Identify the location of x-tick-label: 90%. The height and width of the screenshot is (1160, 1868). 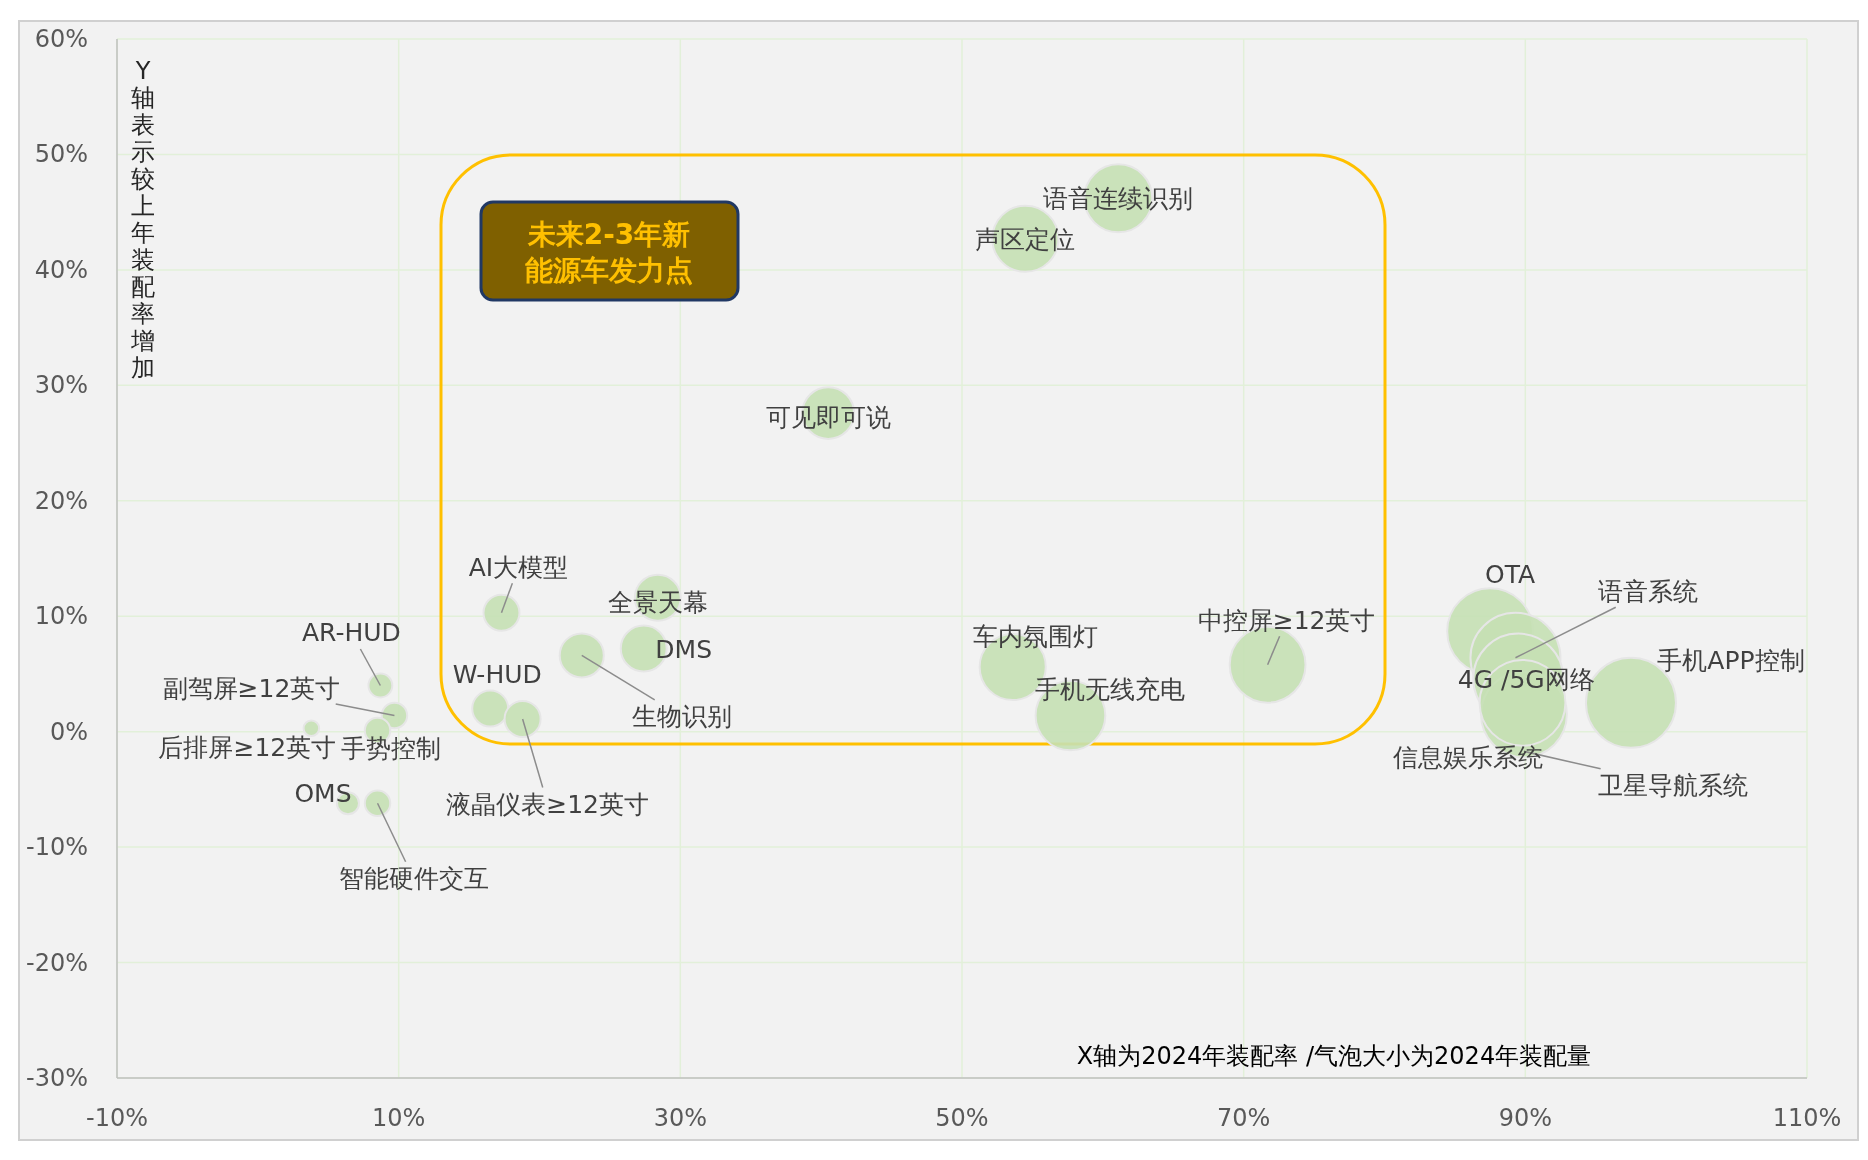
(1525, 1118).